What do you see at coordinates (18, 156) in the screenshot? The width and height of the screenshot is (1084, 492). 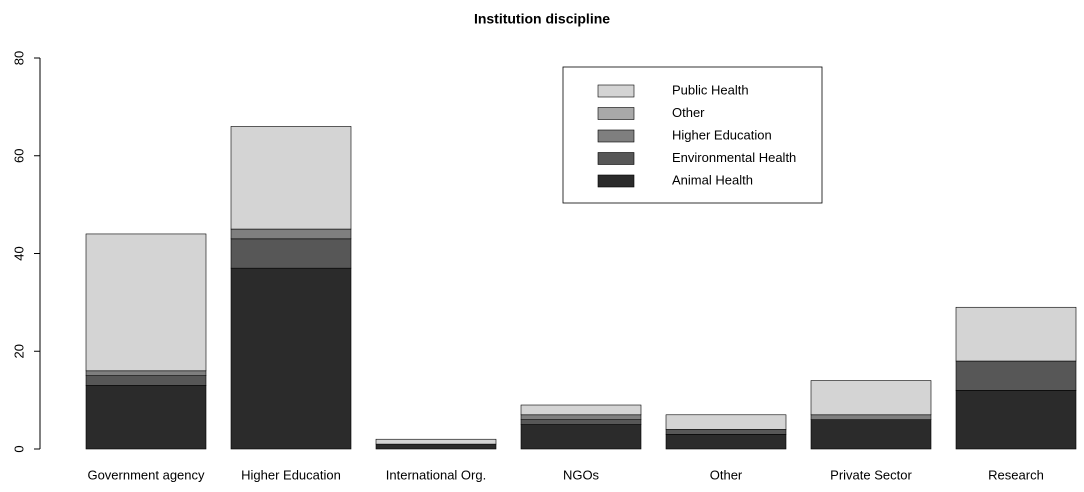 I see `y-tick-label: 60` at bounding box center [18, 156].